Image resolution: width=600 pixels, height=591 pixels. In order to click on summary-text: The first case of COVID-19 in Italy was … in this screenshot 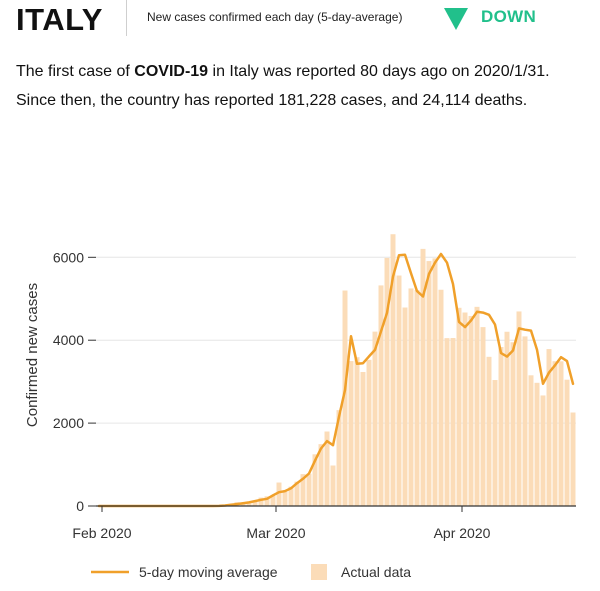, I will do `click(296, 86)`.